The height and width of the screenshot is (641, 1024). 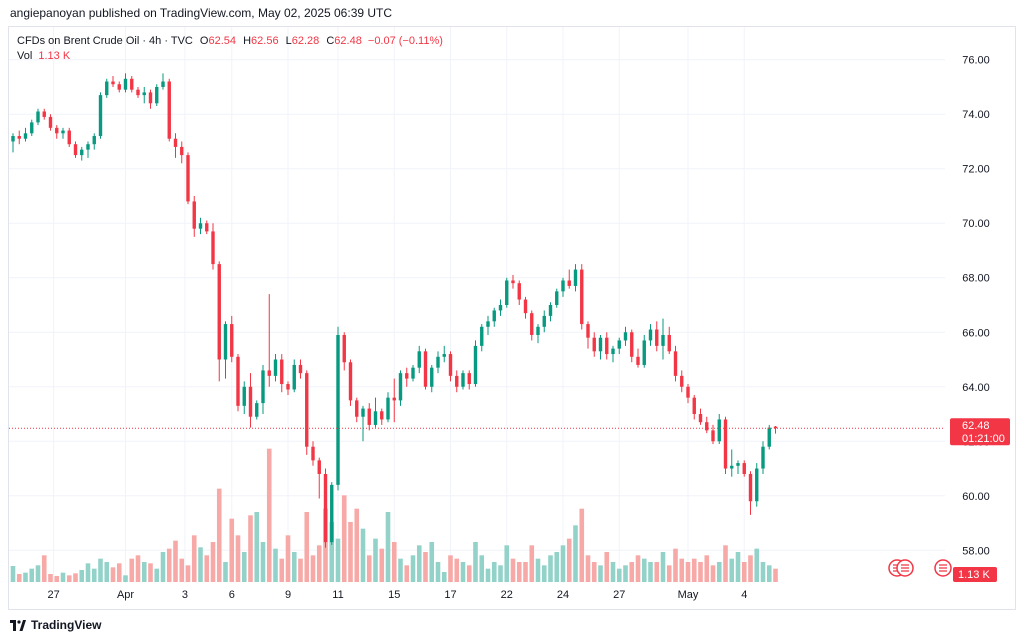 What do you see at coordinates (405, 41) in the screenshot?
I see `legend-change: −0.07 (−0.11%)` at bounding box center [405, 41].